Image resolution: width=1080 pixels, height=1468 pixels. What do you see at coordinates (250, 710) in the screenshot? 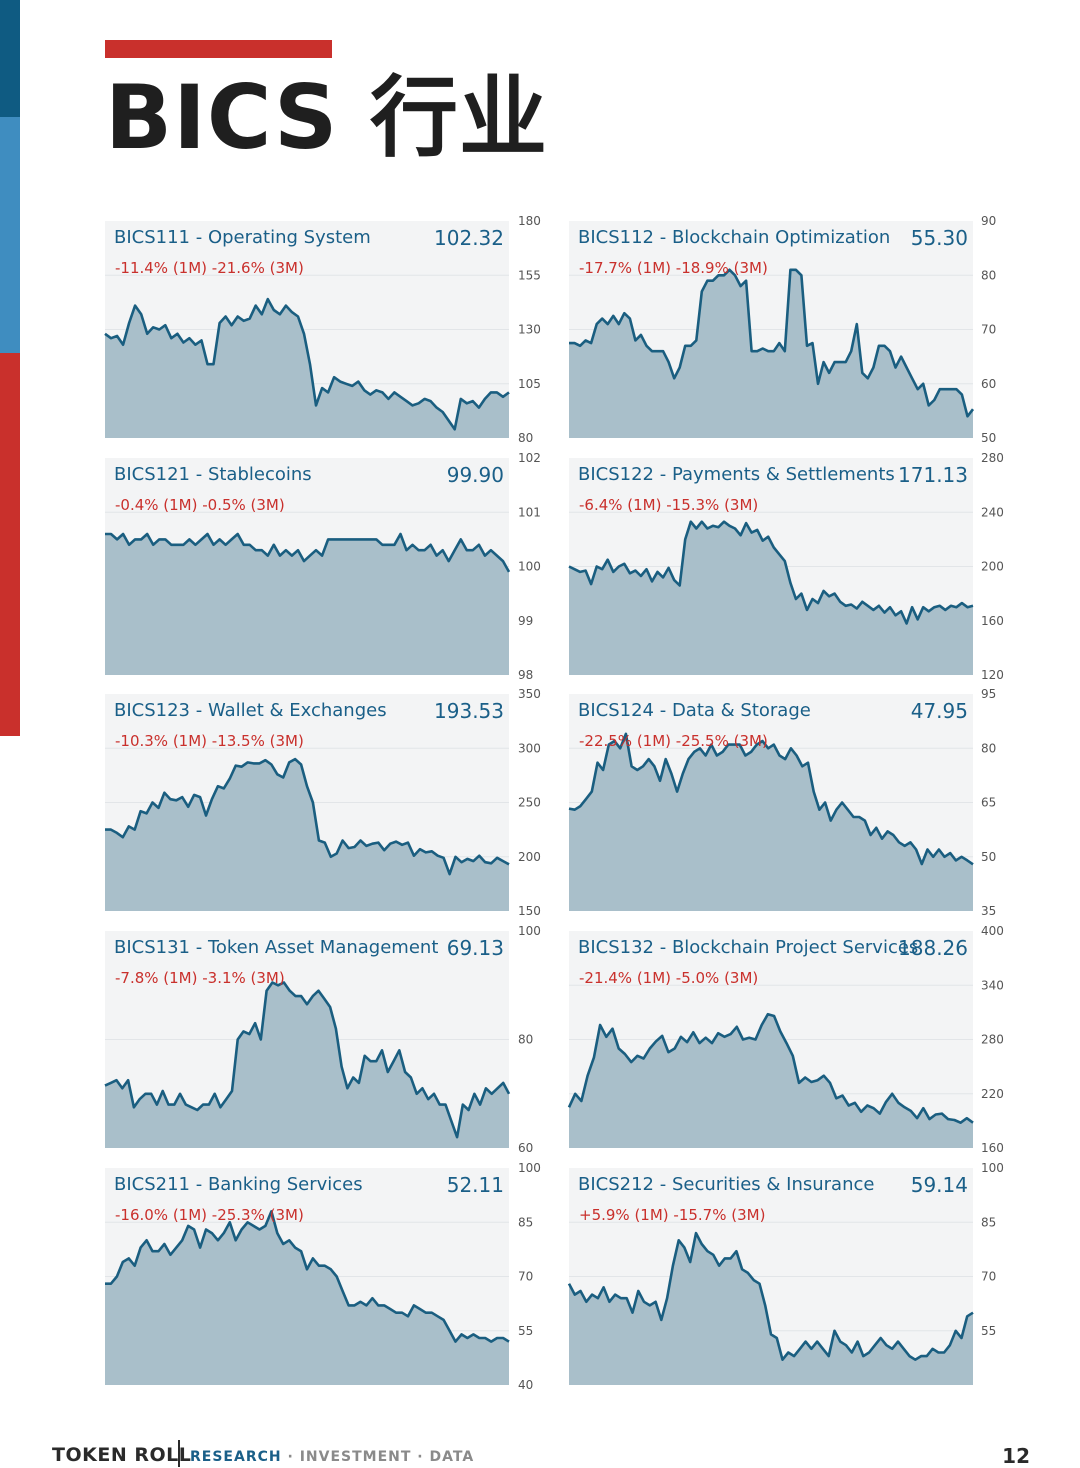
I see `chart-title: BICS123 - Wallet & Exchanges` at bounding box center [250, 710].